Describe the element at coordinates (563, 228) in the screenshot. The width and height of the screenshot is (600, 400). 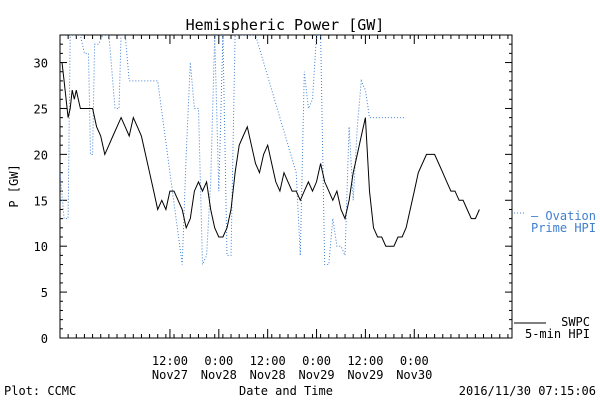
I see `legend-ovation-line2: Prime HPI` at that location.